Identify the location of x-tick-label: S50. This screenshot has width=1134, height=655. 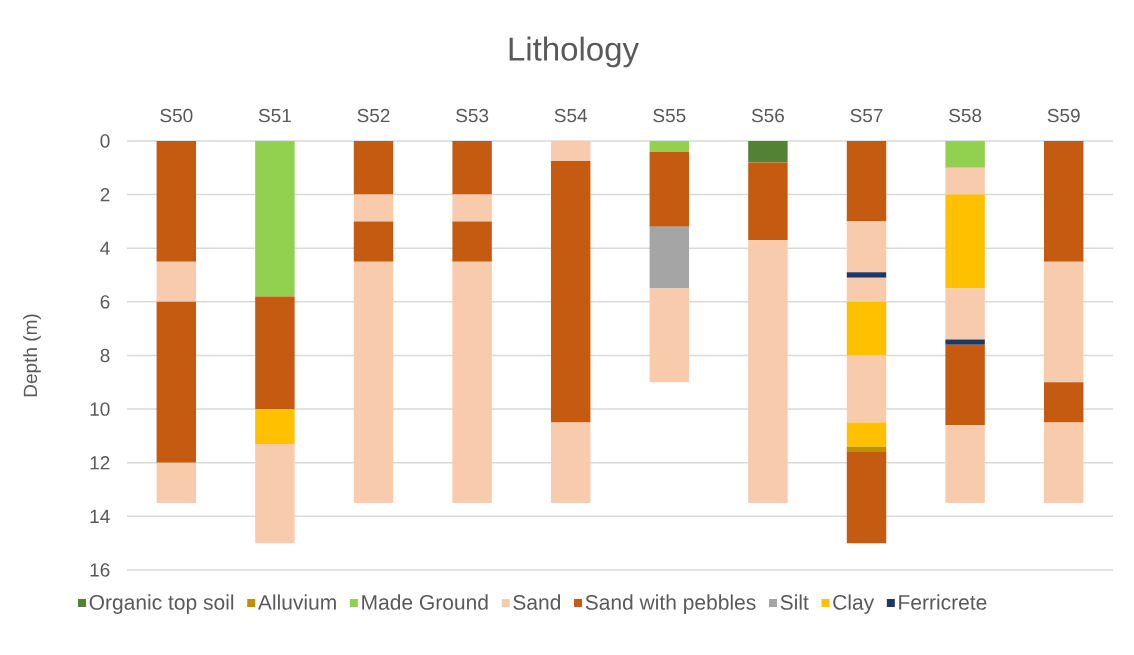
(176, 115).